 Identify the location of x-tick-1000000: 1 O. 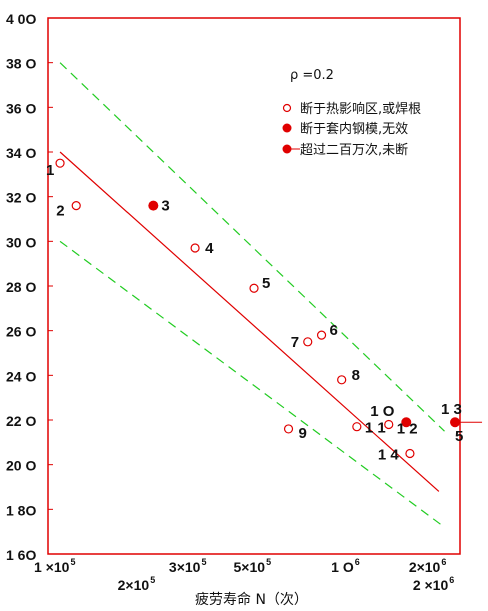
(342, 567).